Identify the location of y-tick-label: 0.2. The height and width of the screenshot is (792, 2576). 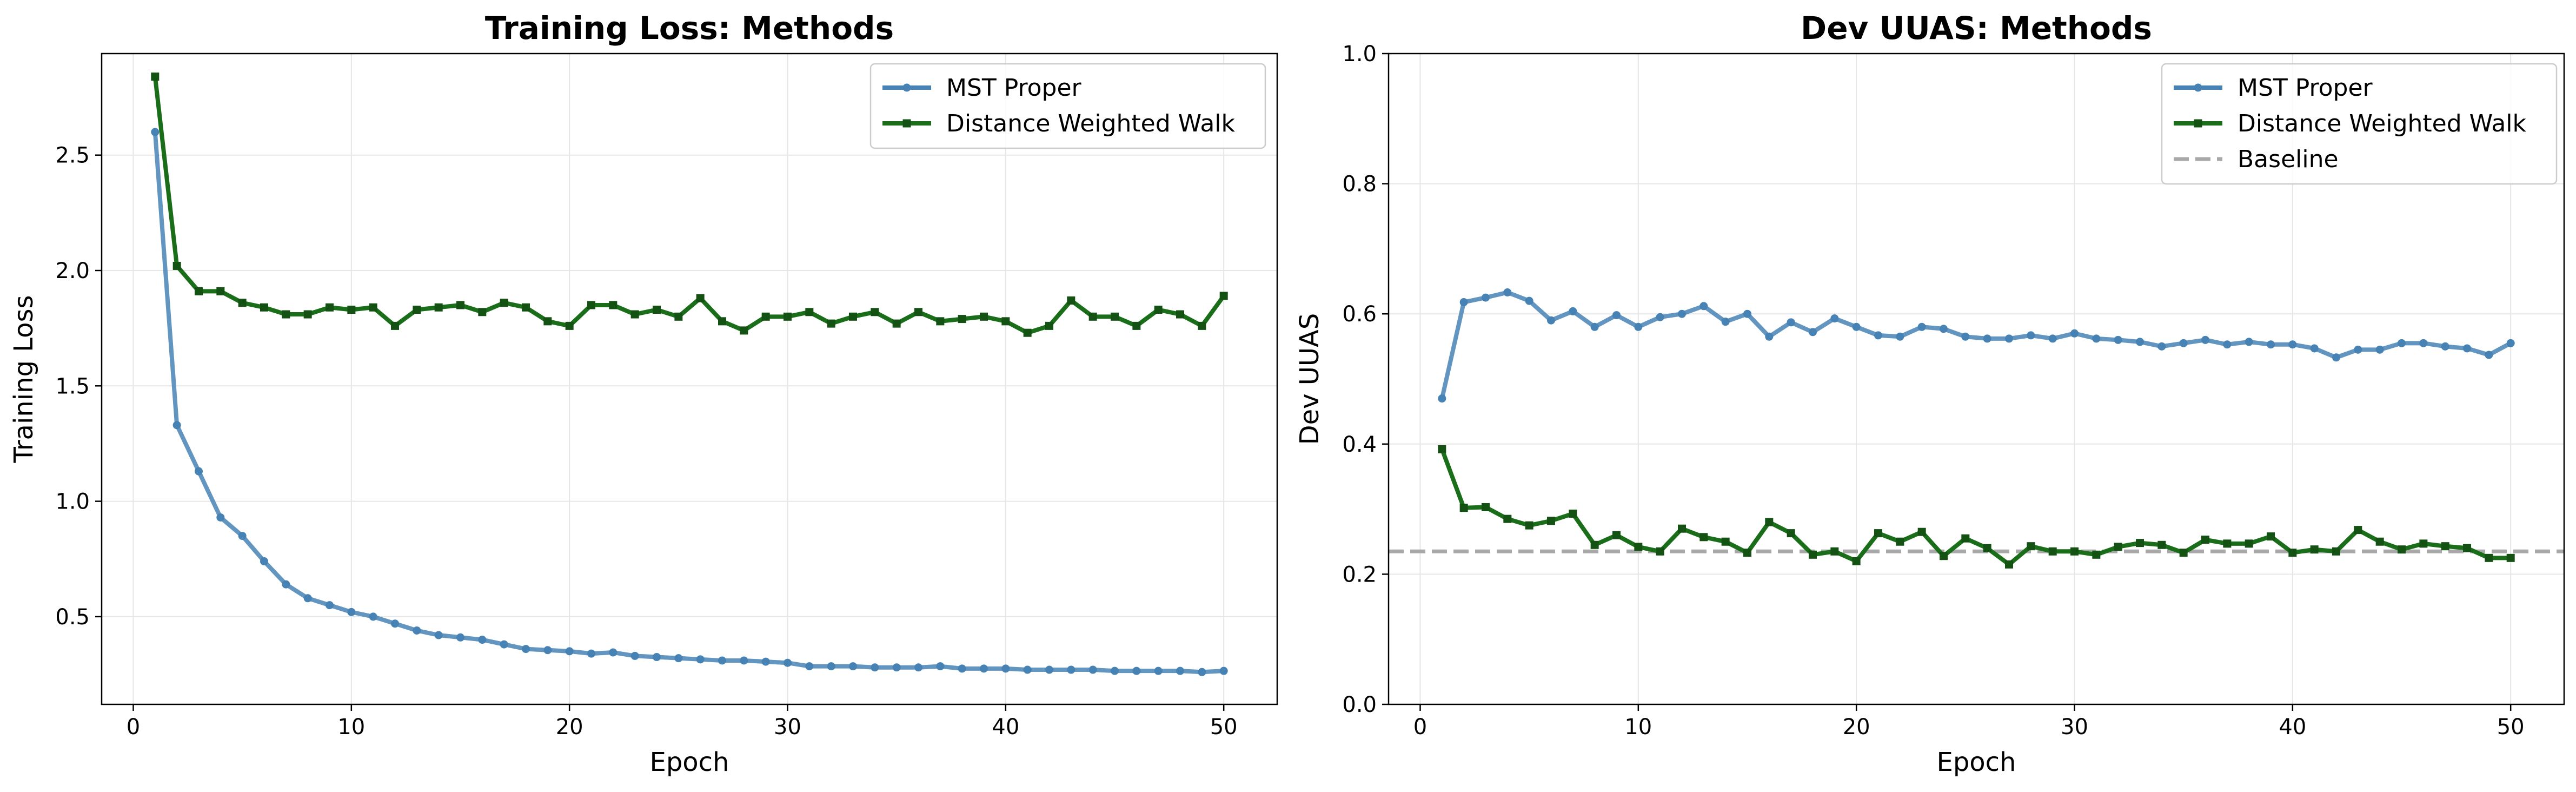
(1359, 575).